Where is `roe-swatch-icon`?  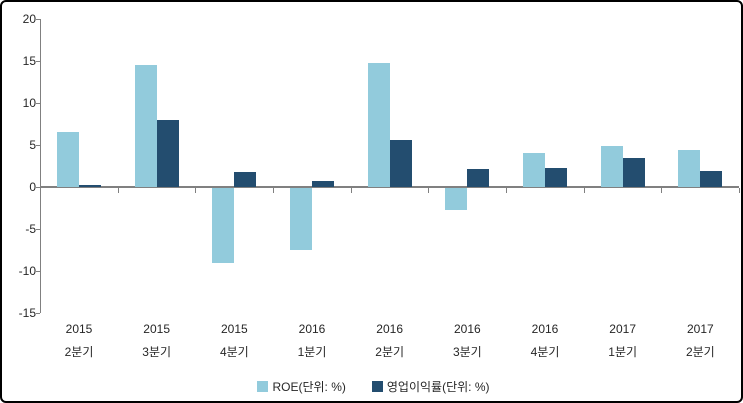 roe-swatch-icon is located at coordinates (263, 386).